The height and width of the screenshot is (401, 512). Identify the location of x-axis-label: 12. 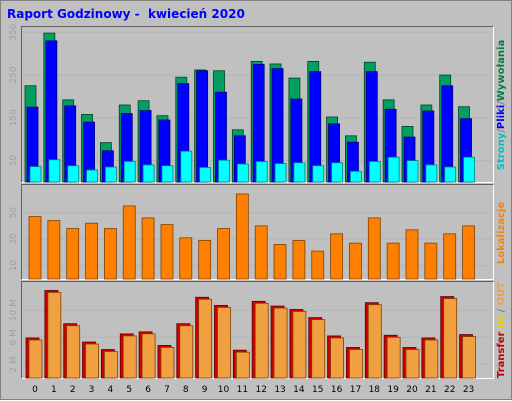
(260, 390).